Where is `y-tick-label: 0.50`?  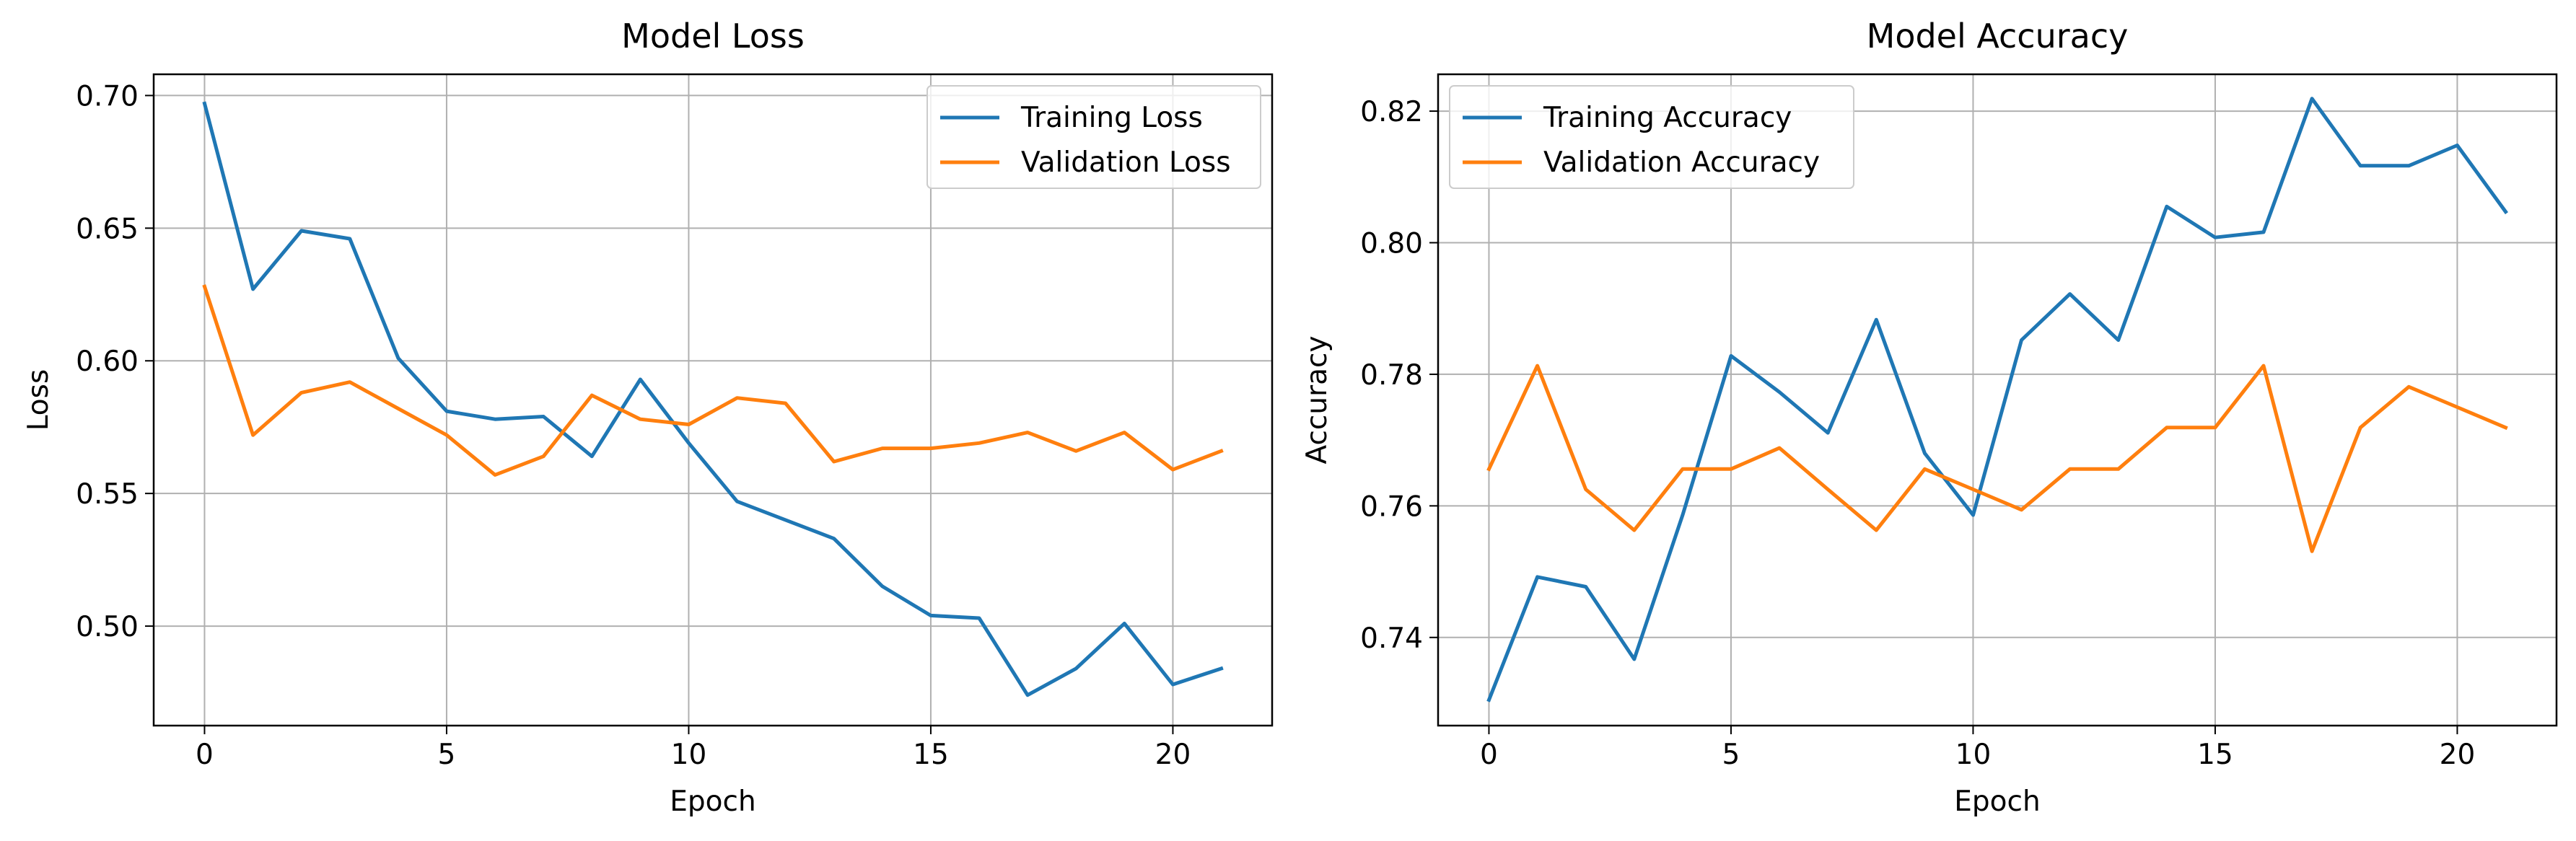
y-tick-label: 0.50 is located at coordinates (107, 627).